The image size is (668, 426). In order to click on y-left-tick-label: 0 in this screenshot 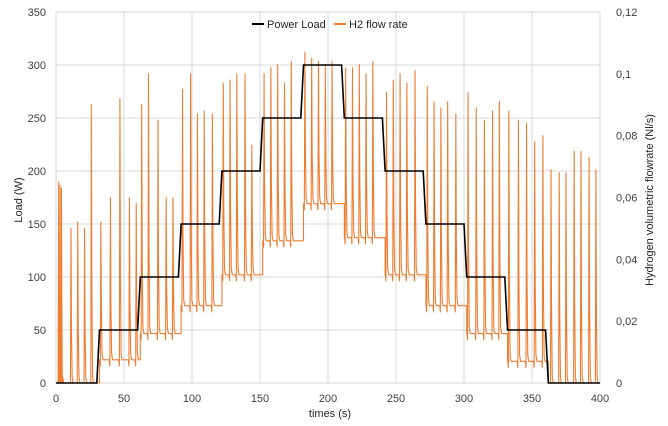, I will do `click(43, 384)`.